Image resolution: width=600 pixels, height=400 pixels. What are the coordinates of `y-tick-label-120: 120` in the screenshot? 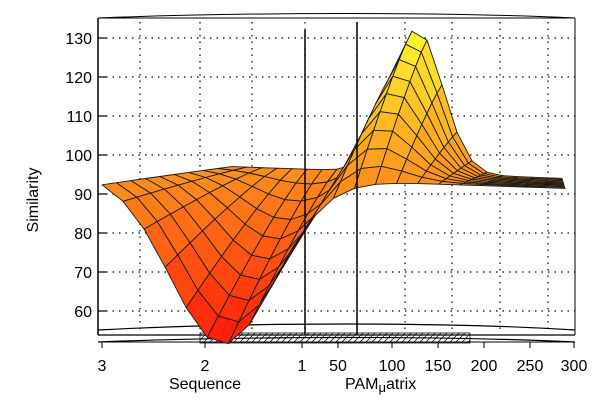 It's located at (78, 78).